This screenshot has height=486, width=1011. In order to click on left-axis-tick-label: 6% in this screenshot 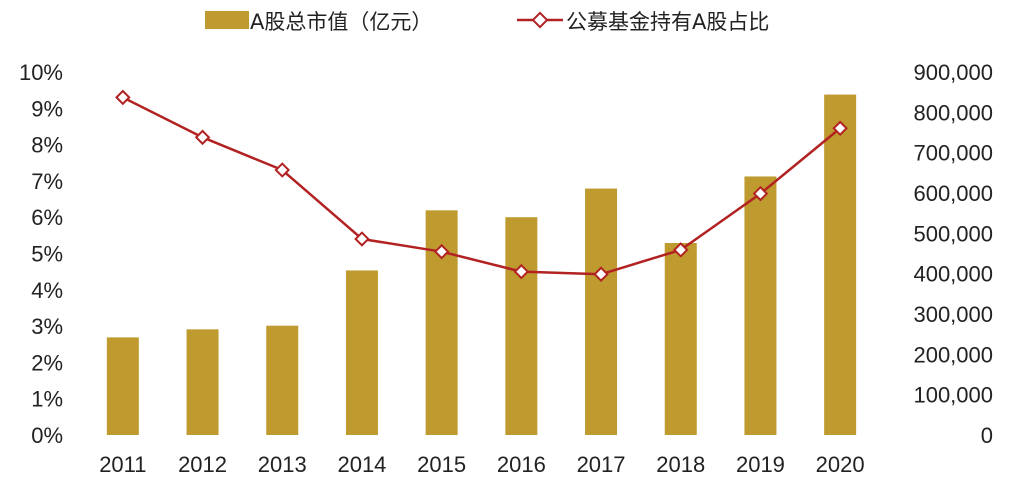, I will do `click(47, 217)`.